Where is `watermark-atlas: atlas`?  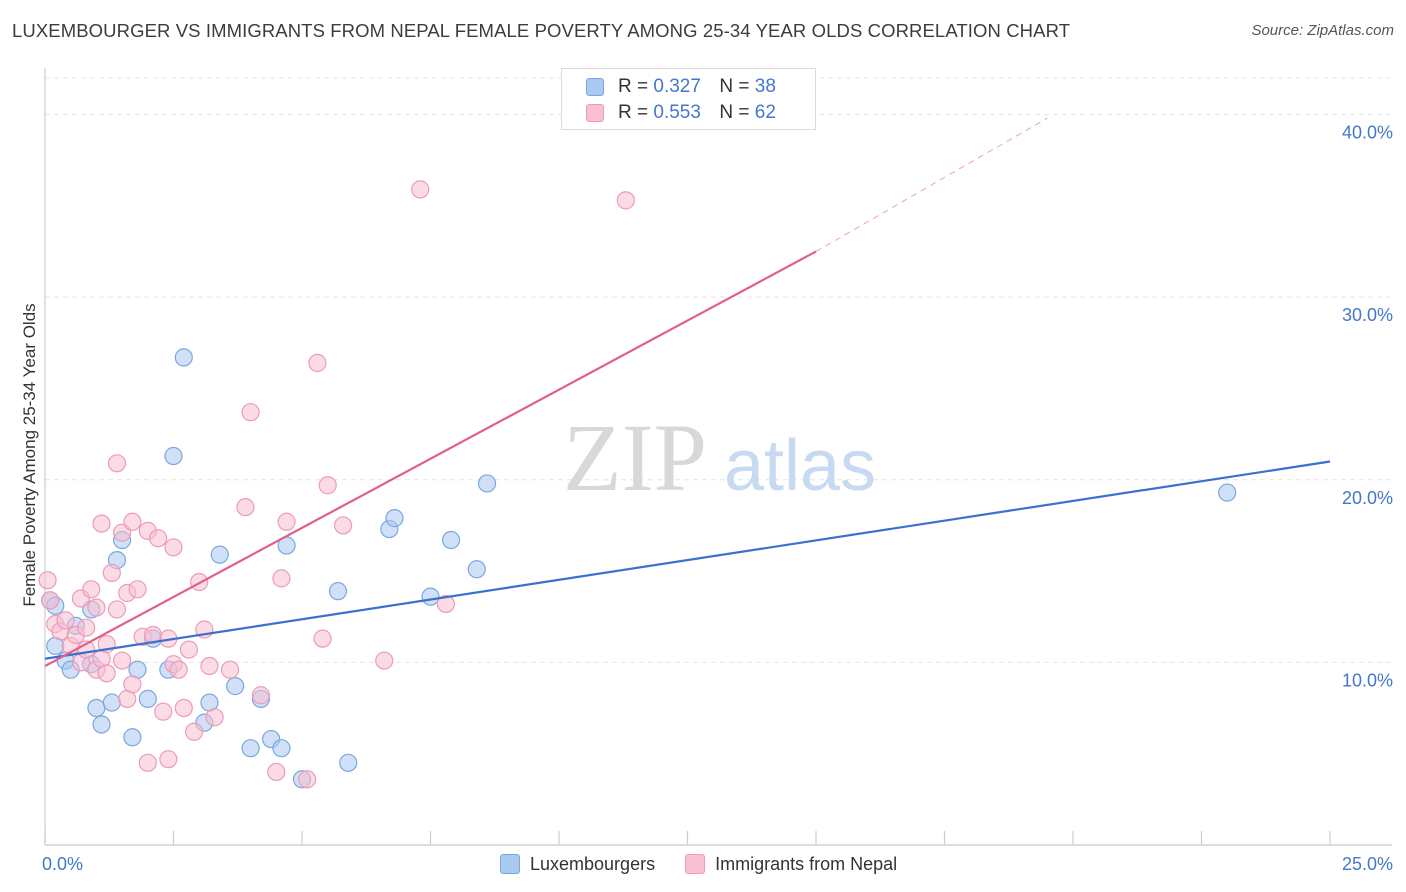
watermark-atlas: atlas is located at coordinates (800, 466).